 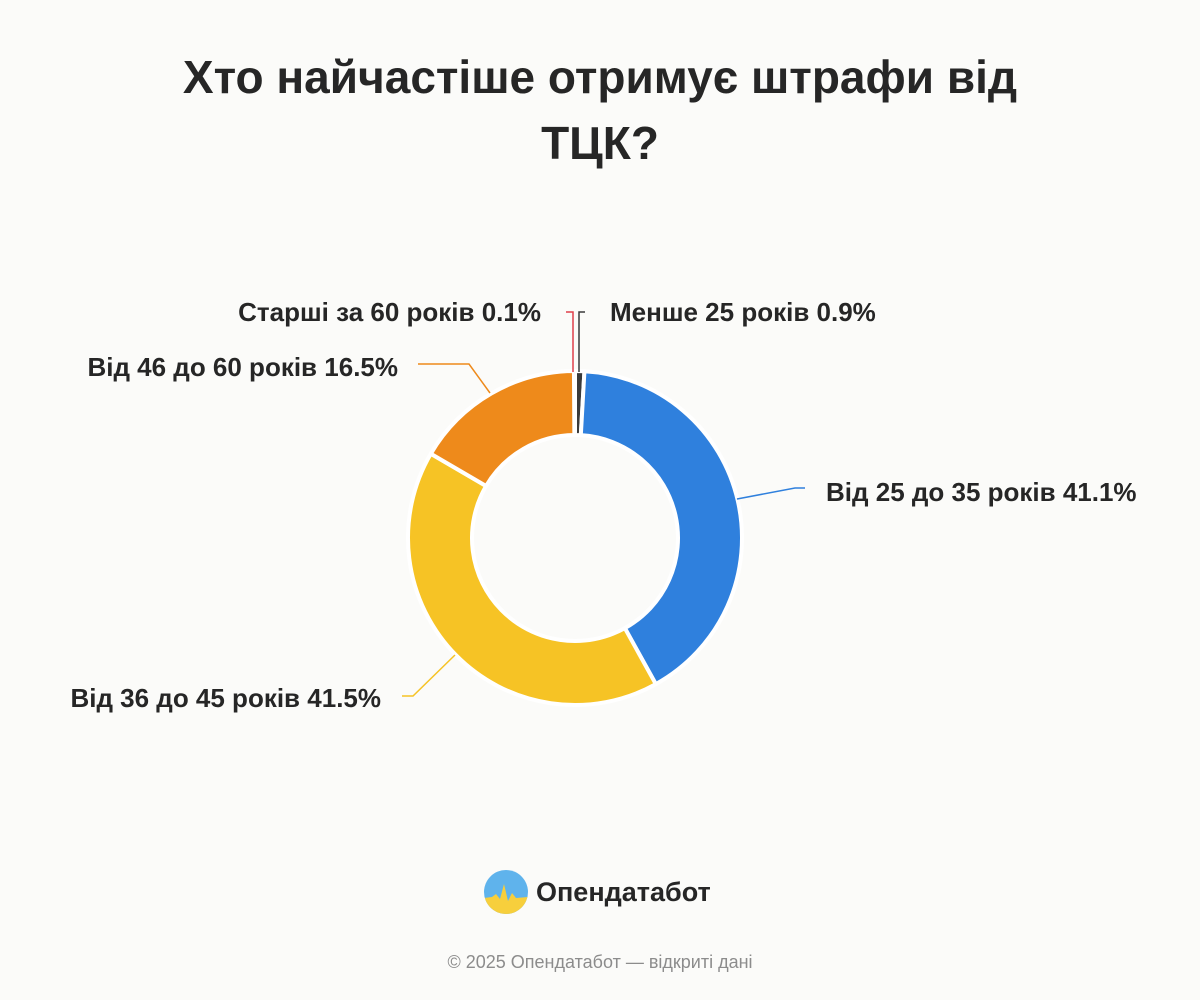 I want to click on chart-title: Хто найчастіше отримує штрафи від ТЦК?, so click(x=600, y=110).